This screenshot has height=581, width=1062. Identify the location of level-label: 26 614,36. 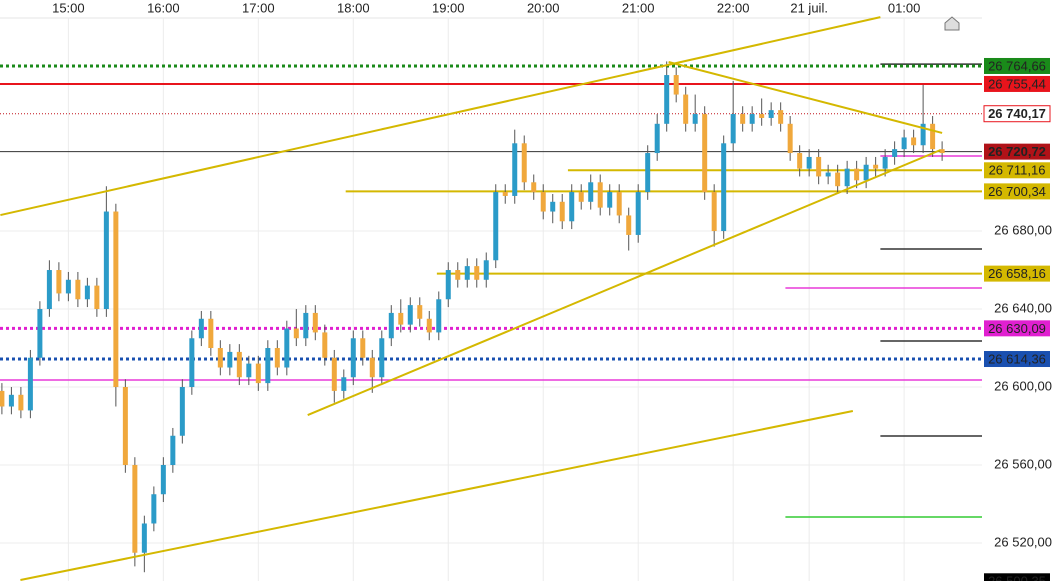
(1017, 358).